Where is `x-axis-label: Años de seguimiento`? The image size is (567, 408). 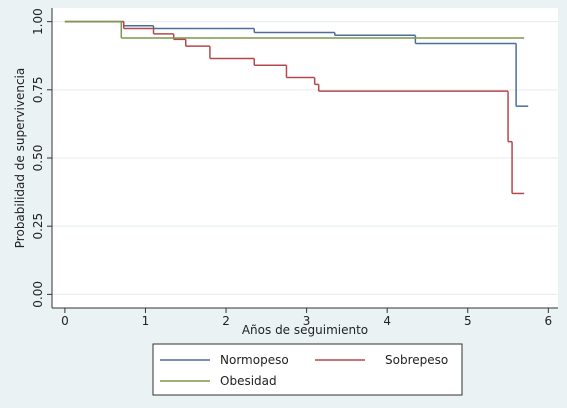
x-axis-label: Años de seguimiento is located at coordinates (305, 330).